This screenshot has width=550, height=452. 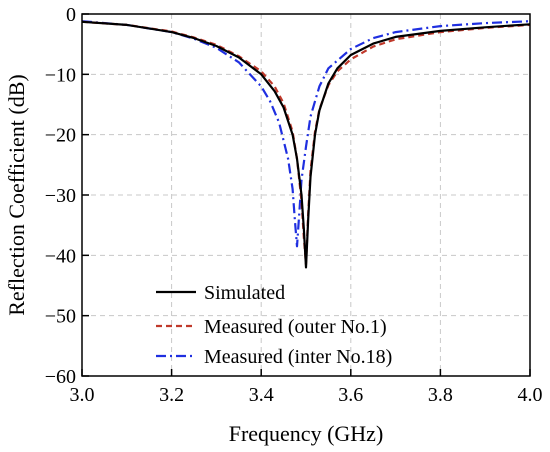 I want to click on x-tick-label: 3.2, so click(x=171, y=395).